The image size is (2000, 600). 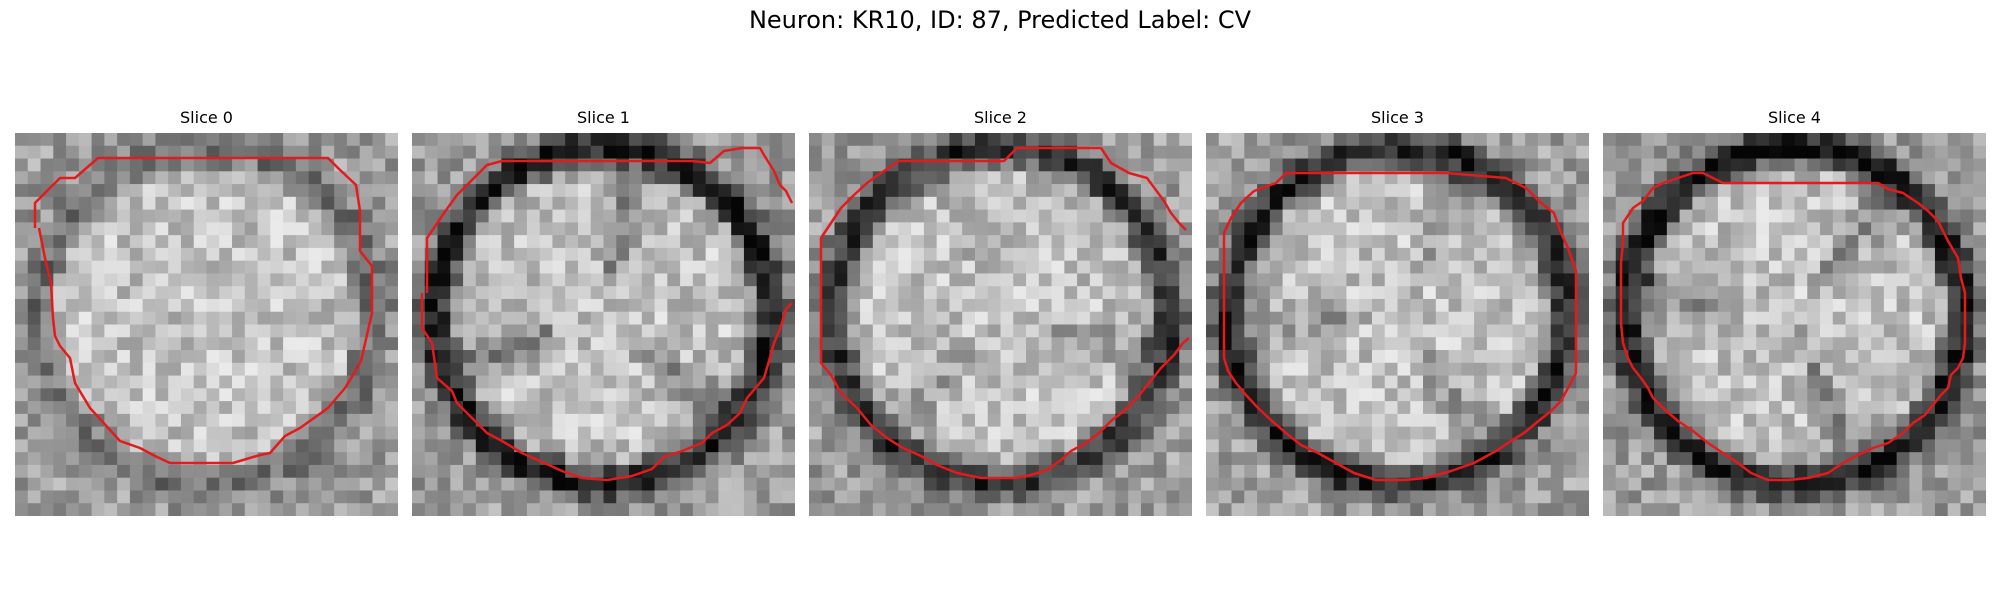 I want to click on slice-title: Slice 1, so click(x=603, y=117).